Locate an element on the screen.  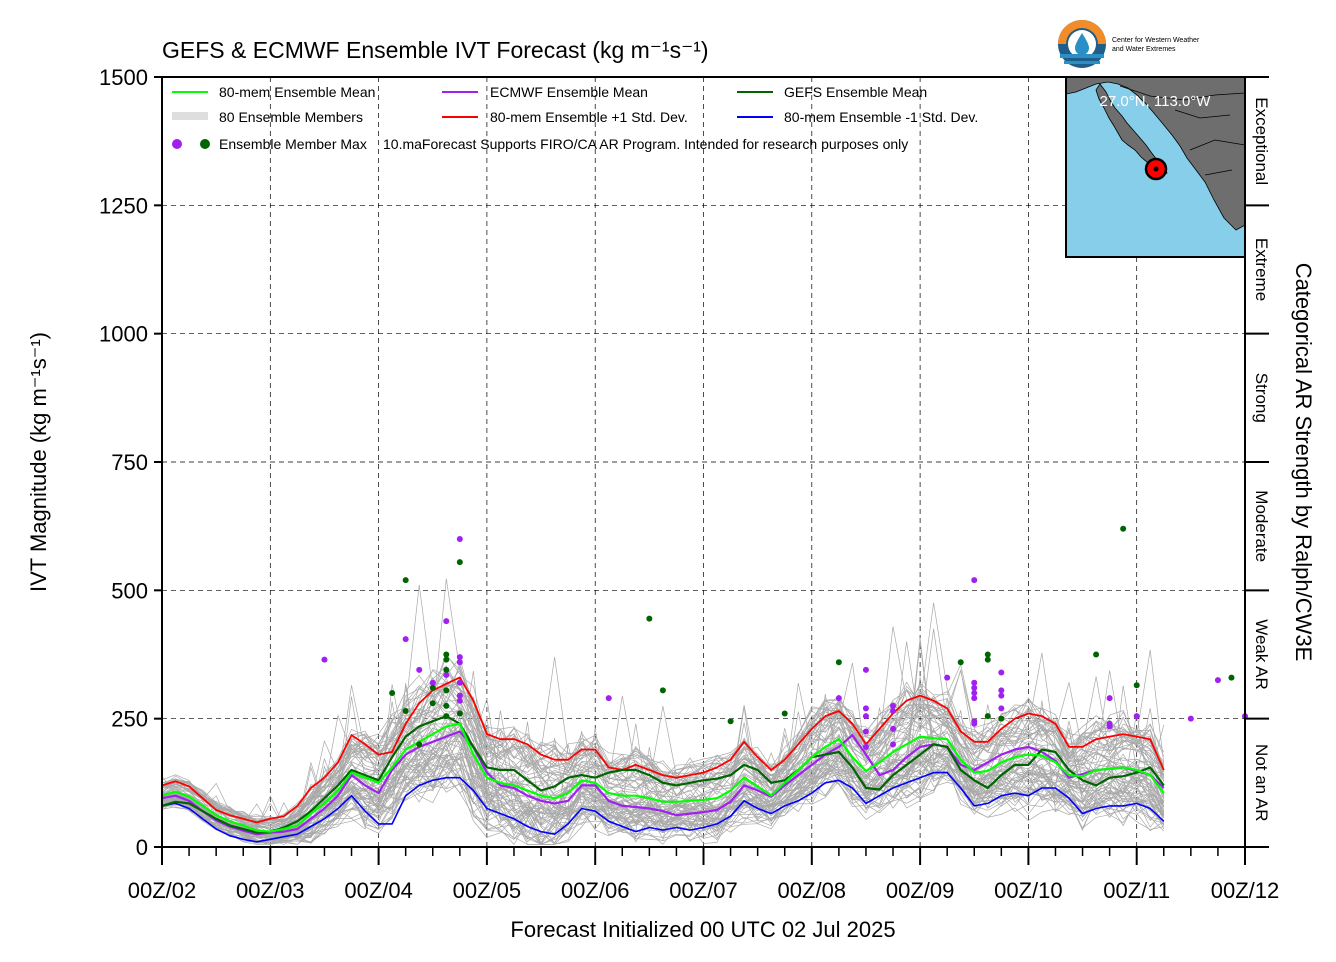
legend-label-plus-std: 80-mem Ensemble +1 Std. Dev. is located at coordinates (589, 117).